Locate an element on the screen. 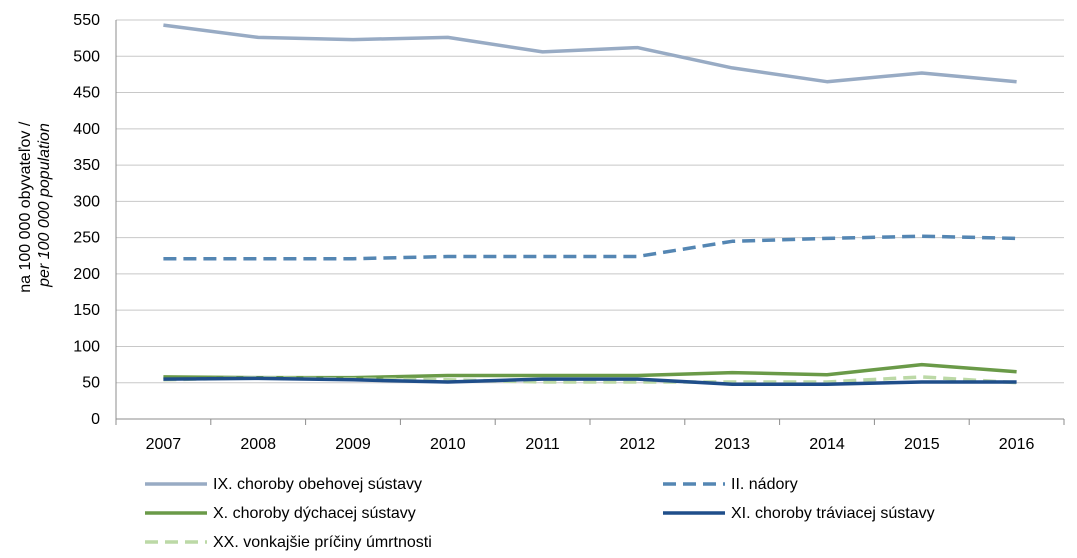 The height and width of the screenshot is (558, 1077). y-tick-label: 100 is located at coordinates (86, 346).